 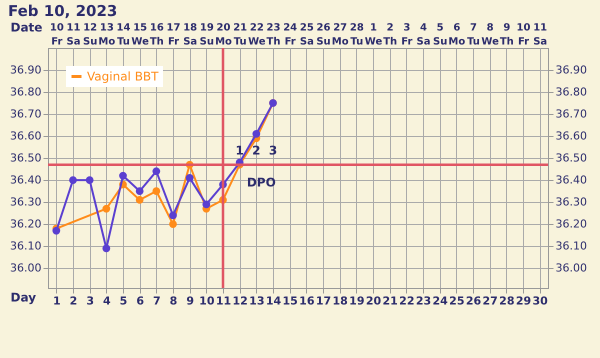 I want to click on x-tick-label: 6, so click(x=140, y=301).